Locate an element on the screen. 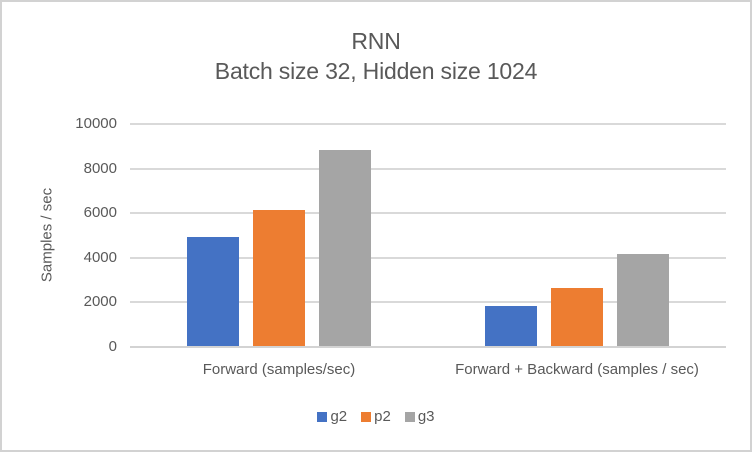 The image size is (752, 452). bar-p2-forward is located at coordinates (279, 278).